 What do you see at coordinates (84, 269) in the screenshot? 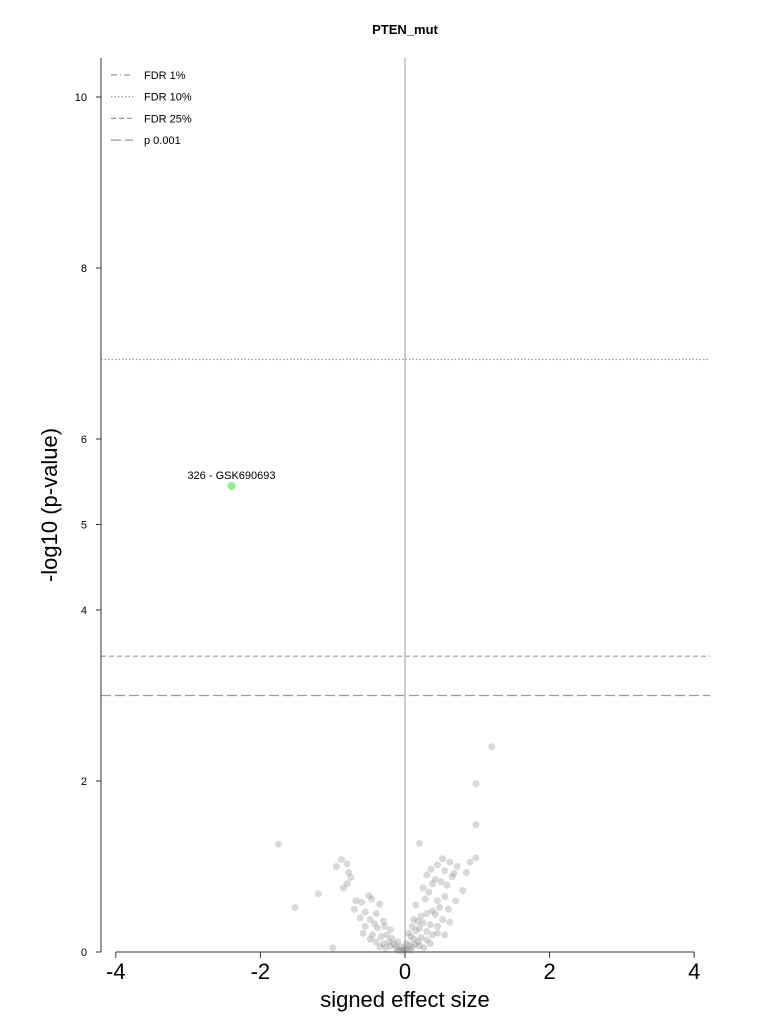
I see `y-tick-label: 8` at bounding box center [84, 269].